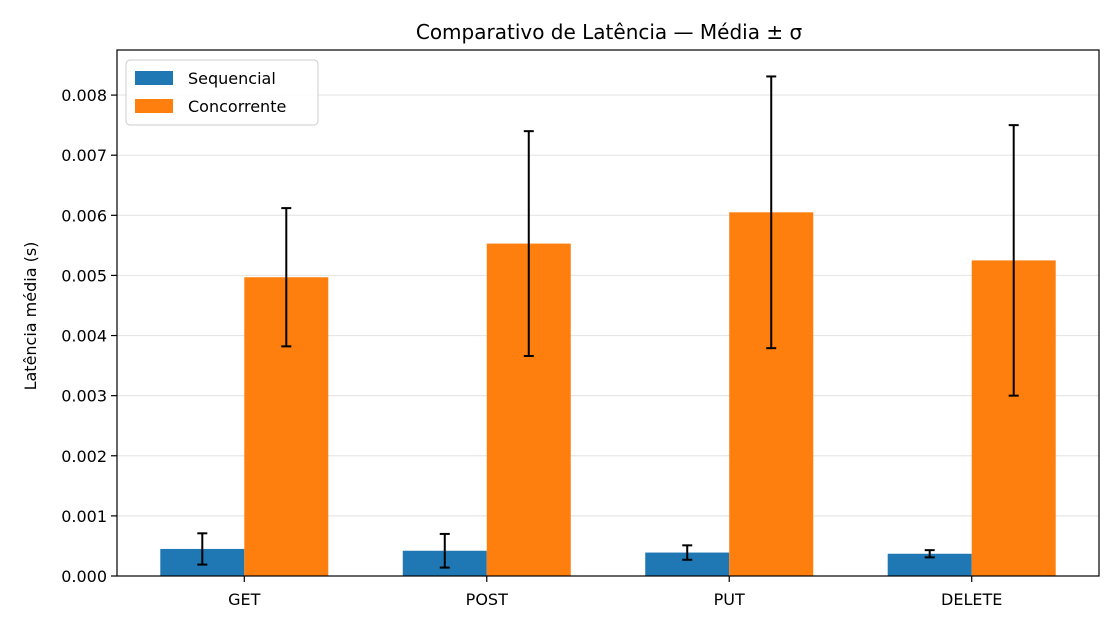  I want to click on y-tick-label: 0.003, so click(84, 396).